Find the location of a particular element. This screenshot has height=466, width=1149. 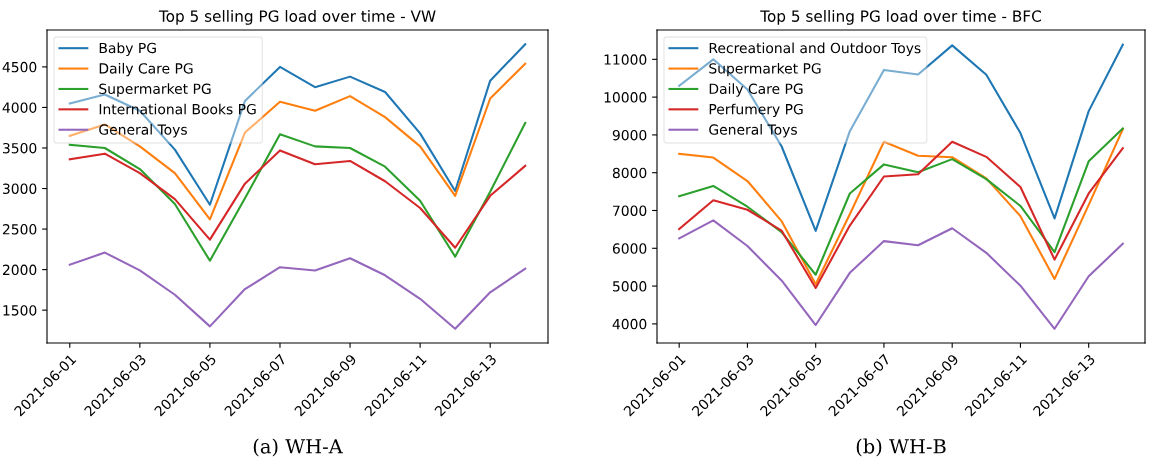

y-tick-label: 7000 is located at coordinates (630, 210).